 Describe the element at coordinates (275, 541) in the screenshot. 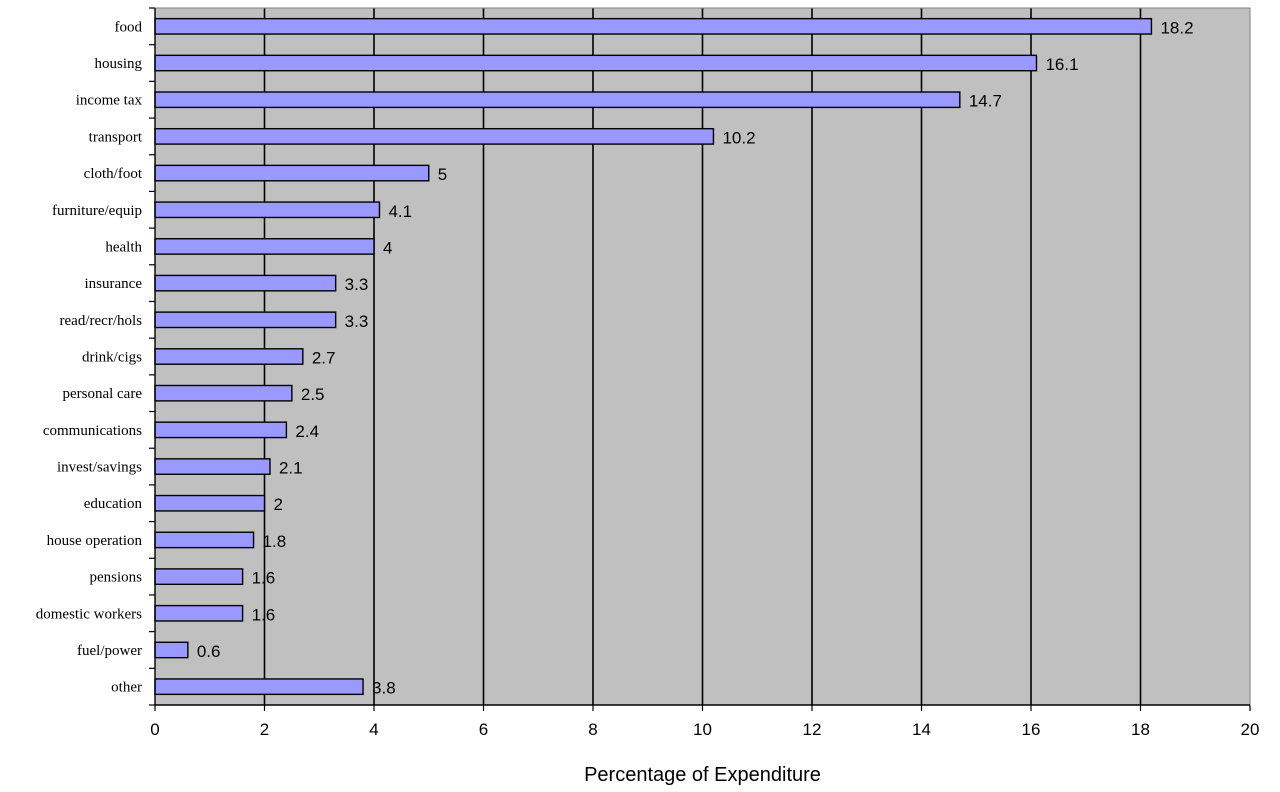

I see `data-label: 1.8` at that location.